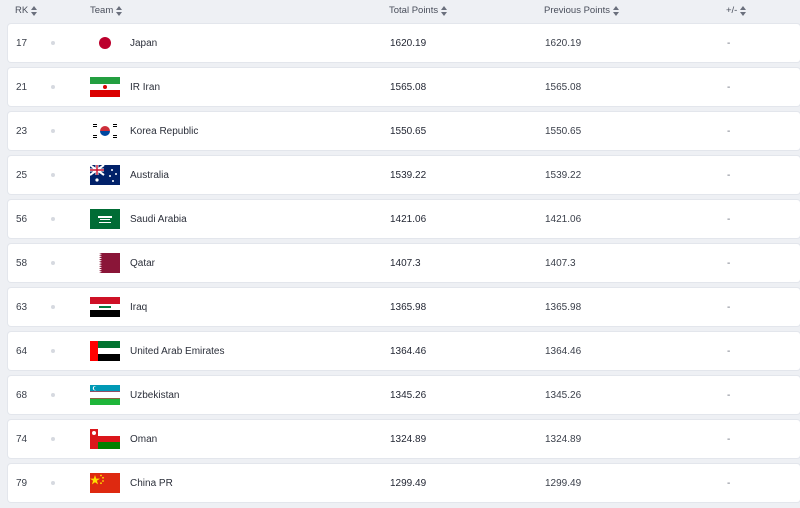  What do you see at coordinates (22, 219) in the screenshot?
I see `rank-cell: 56` at bounding box center [22, 219].